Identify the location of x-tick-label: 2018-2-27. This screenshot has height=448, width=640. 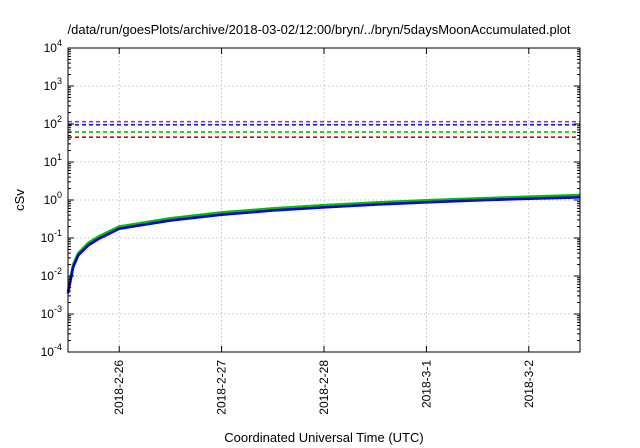
(222, 387).